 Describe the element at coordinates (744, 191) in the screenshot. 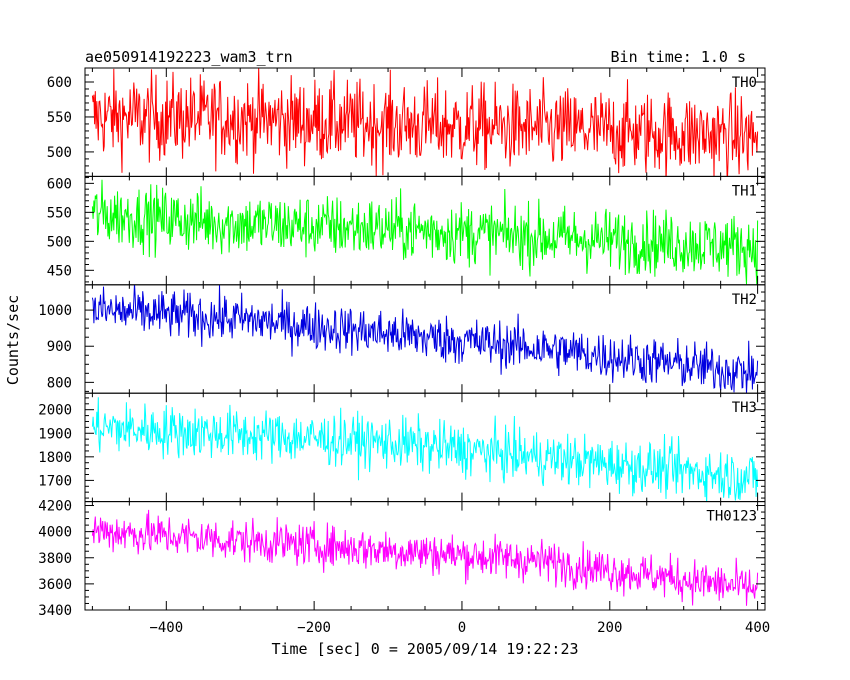

I see `panel-label: TH1` at that location.